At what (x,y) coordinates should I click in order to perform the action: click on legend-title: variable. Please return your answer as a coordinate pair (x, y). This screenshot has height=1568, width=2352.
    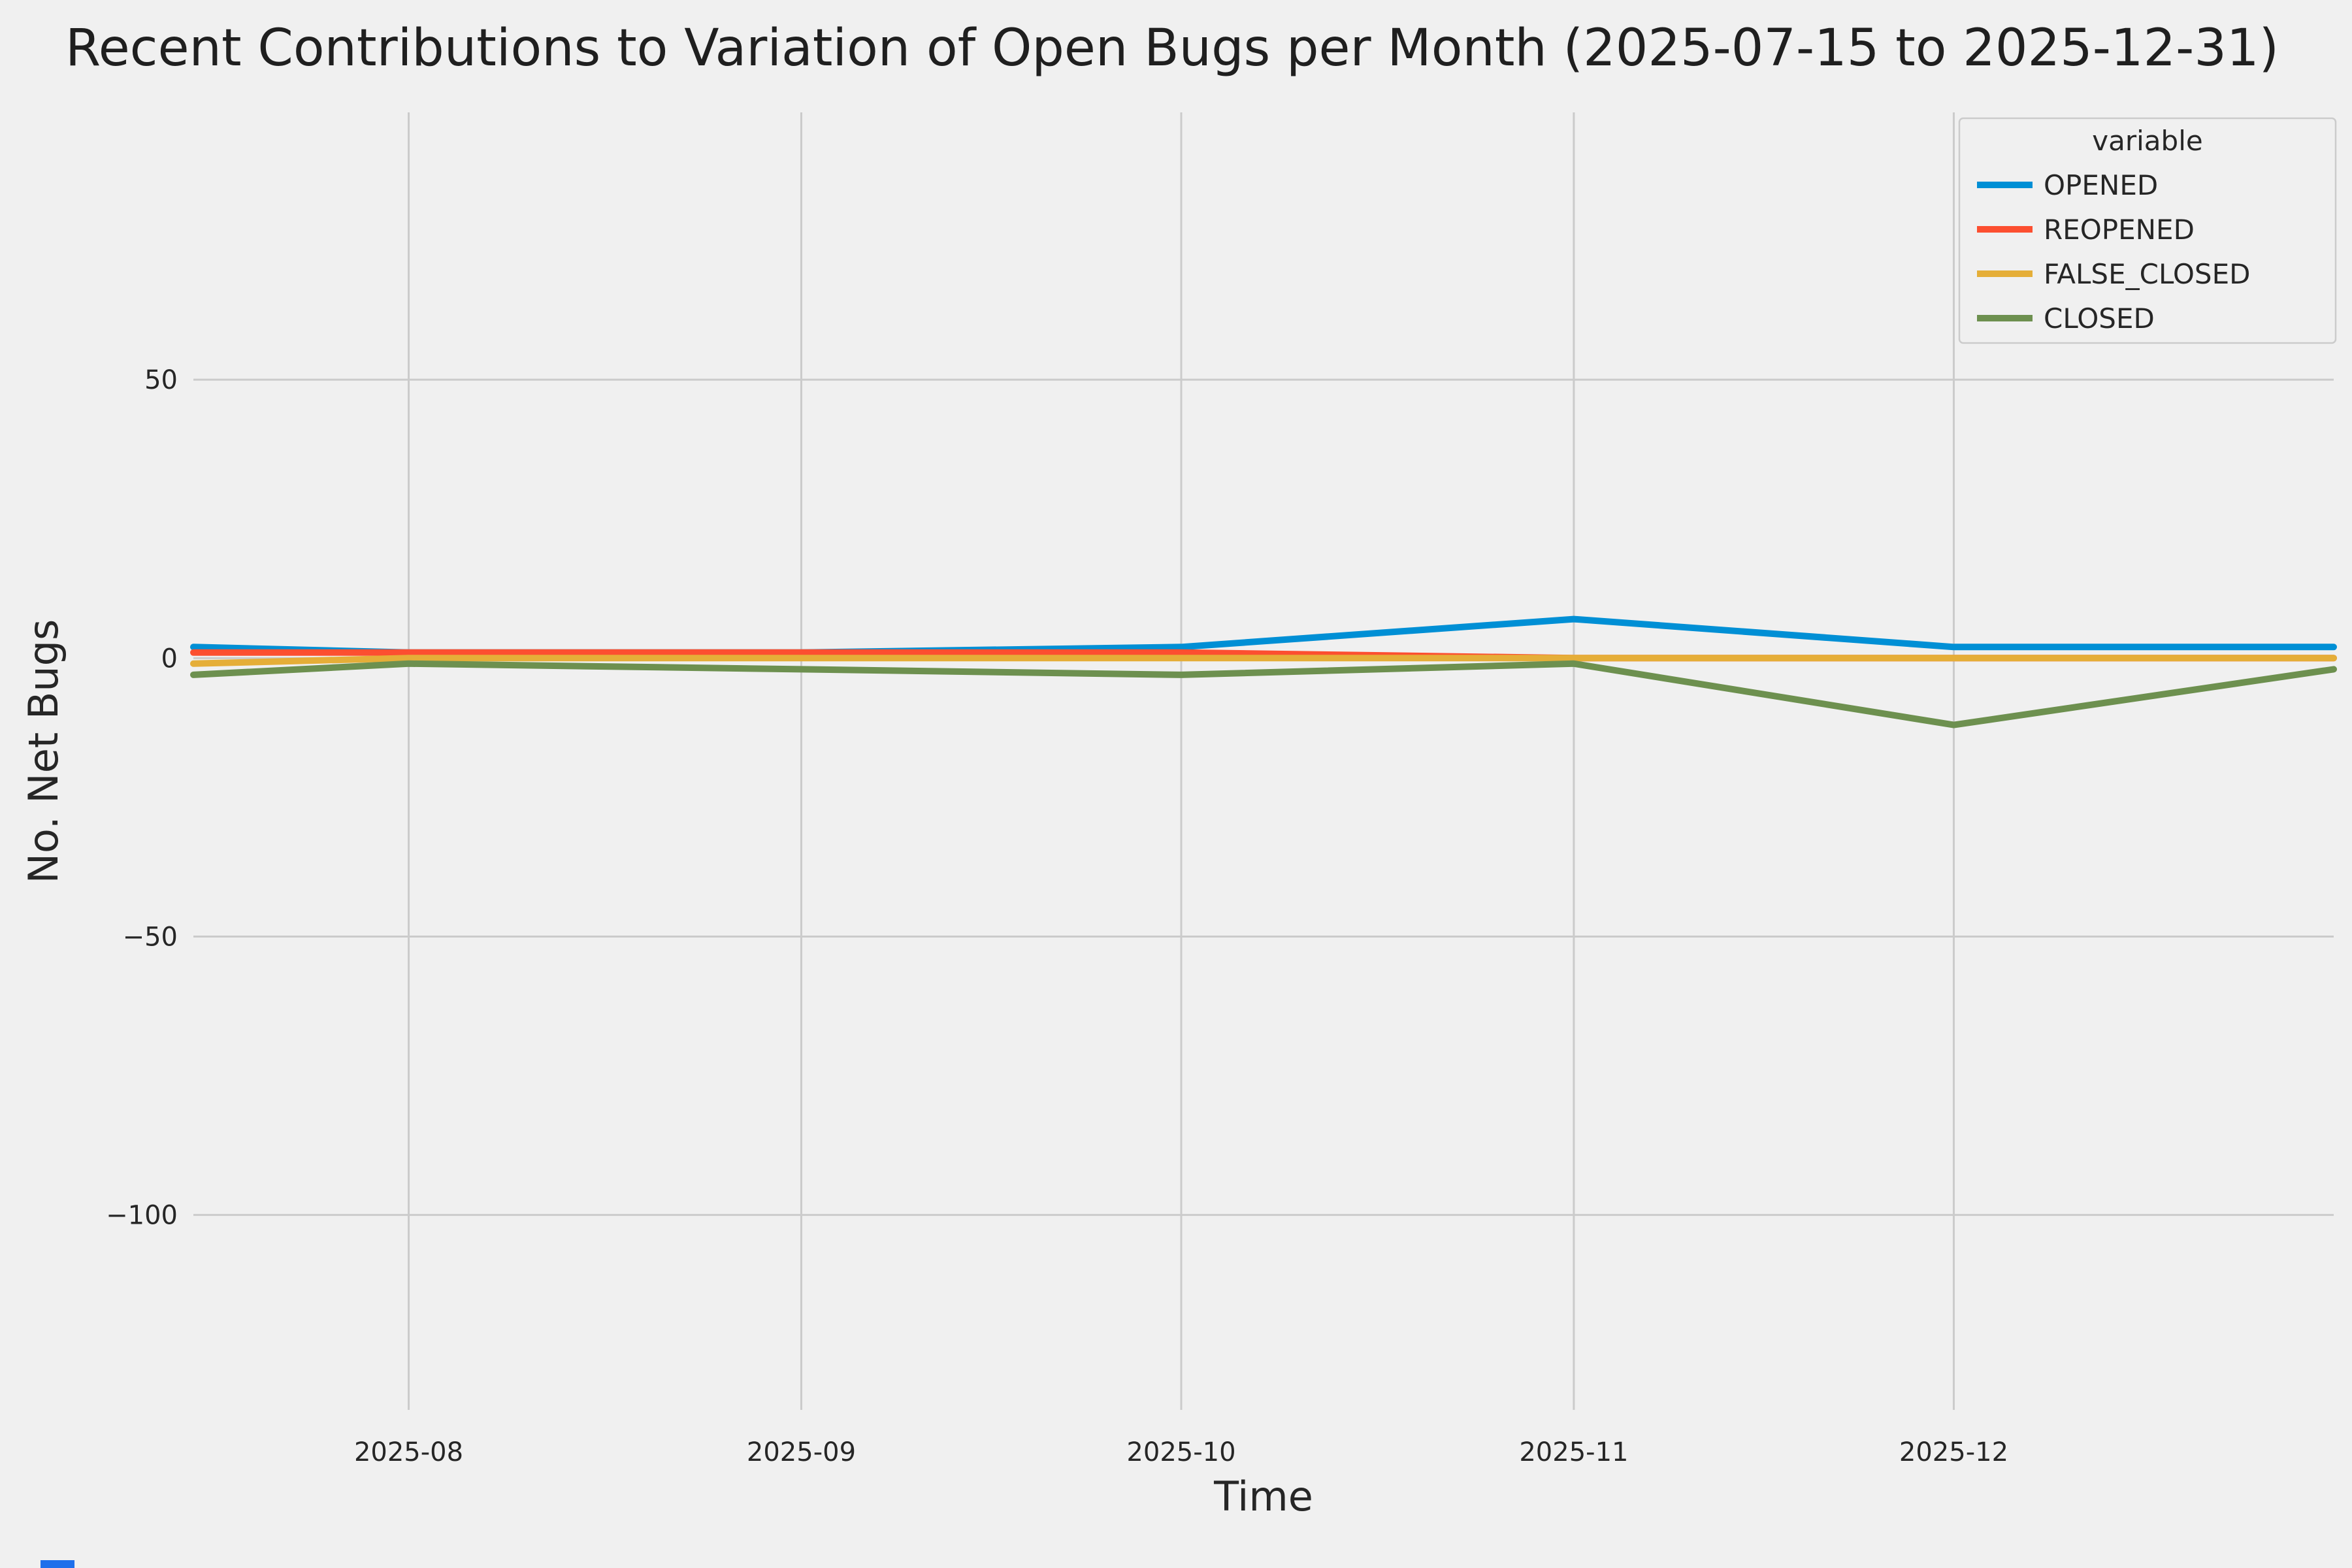
    Looking at the image, I should click on (2147, 141).